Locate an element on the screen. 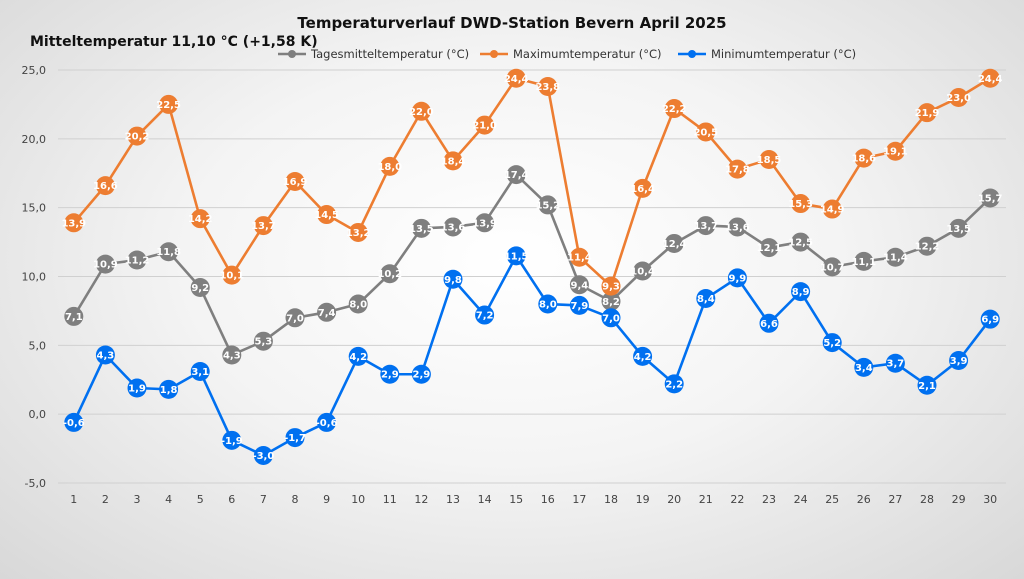 The height and width of the screenshot is (579, 1024). x-tick-label: 20 is located at coordinates (674, 499).